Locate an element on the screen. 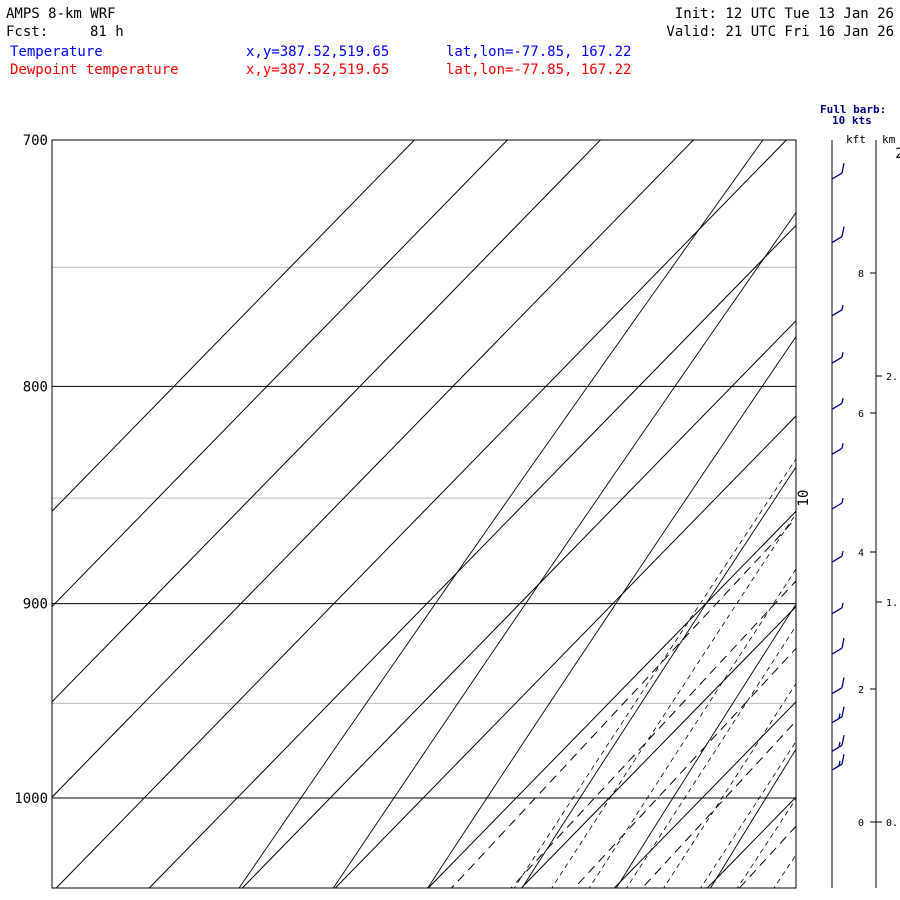 Image resolution: width=900 pixels, height=900 pixels. kft-tick-label: 8 is located at coordinates (861, 274).